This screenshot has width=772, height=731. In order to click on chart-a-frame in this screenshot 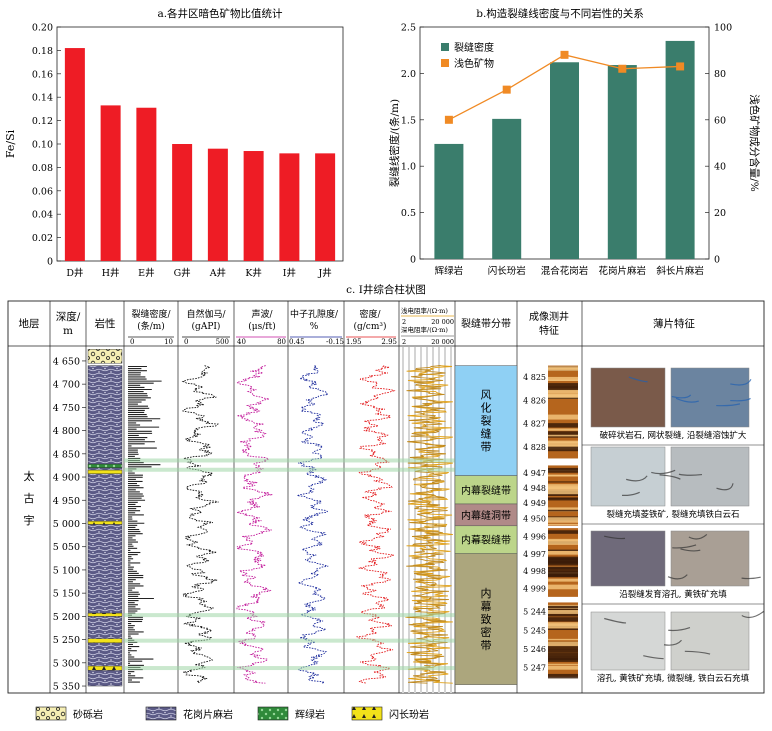, I will do `click(200, 144)`.